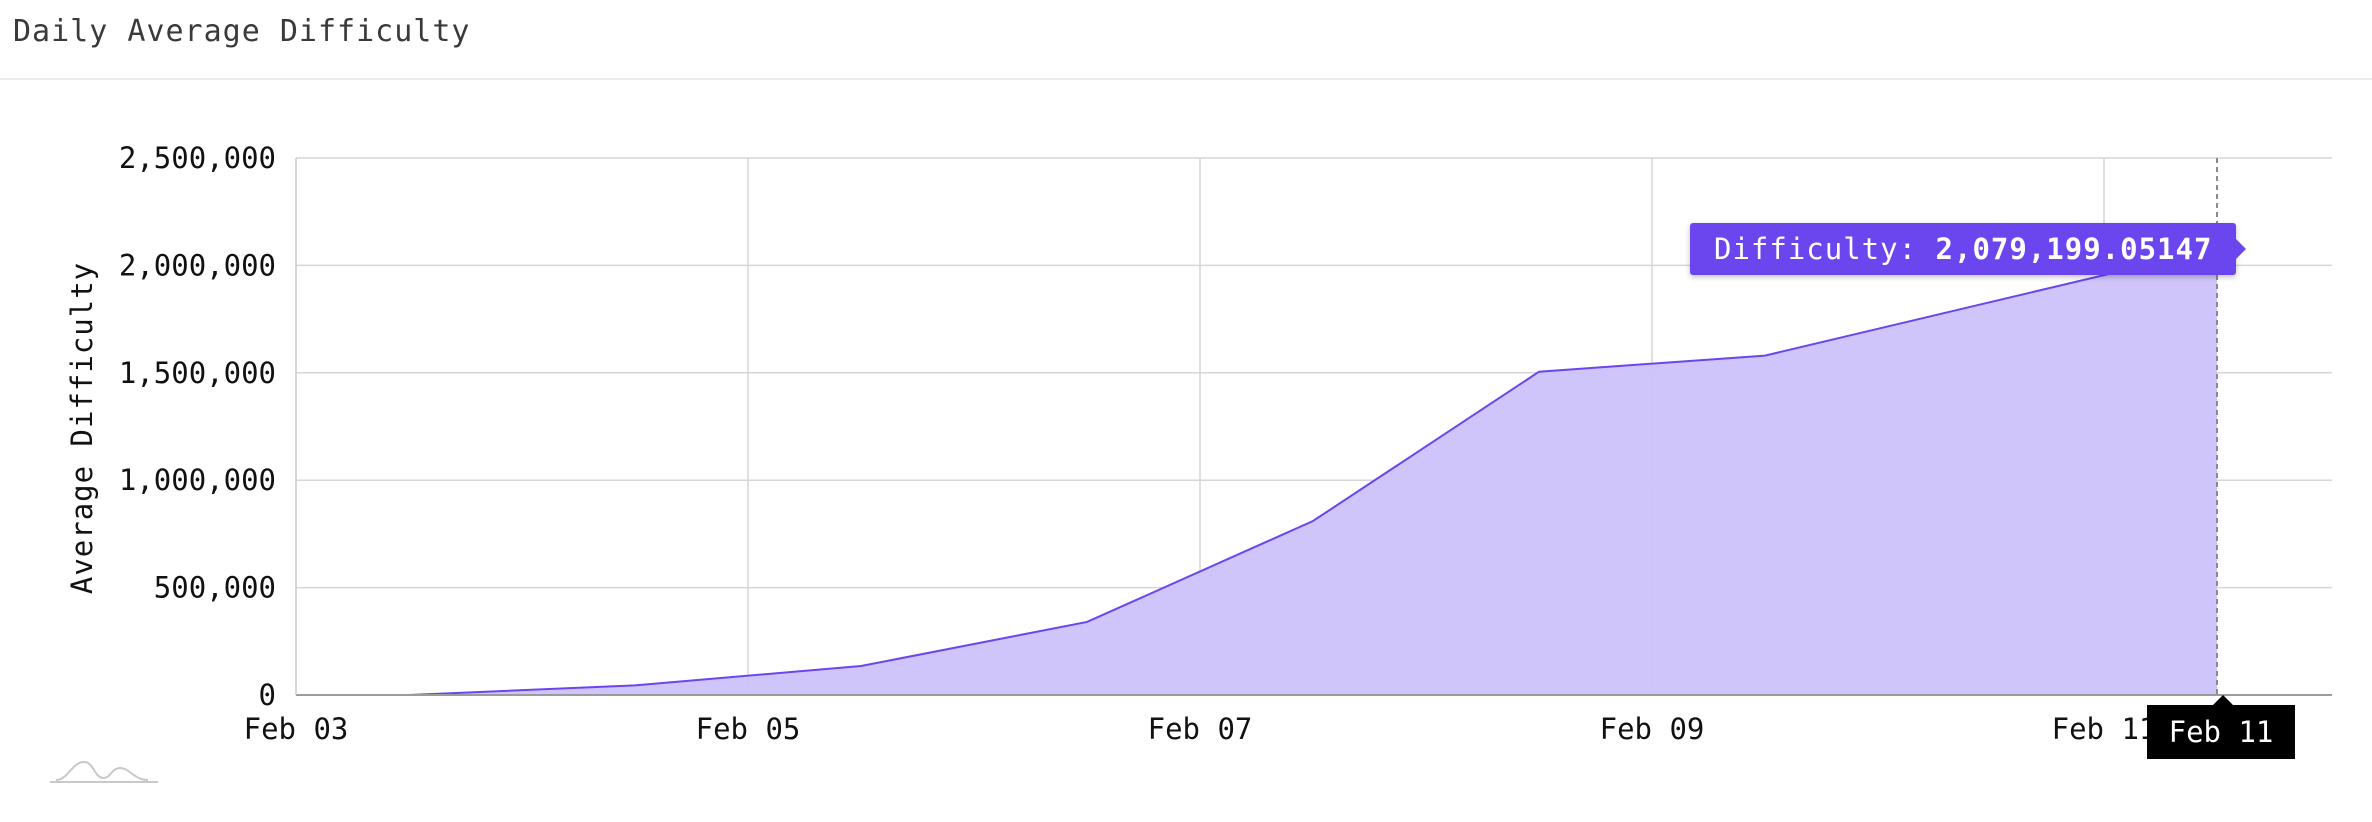  What do you see at coordinates (197, 373) in the screenshot?
I see `y-tick-label: 1,500,000` at bounding box center [197, 373].